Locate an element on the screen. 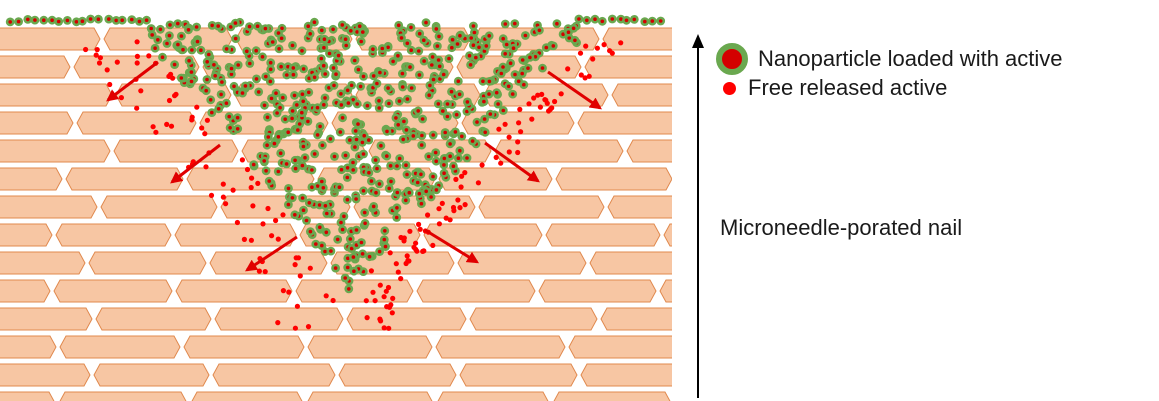 The height and width of the screenshot is (401, 1159). free-active-dot-icon is located at coordinates (729, 88).